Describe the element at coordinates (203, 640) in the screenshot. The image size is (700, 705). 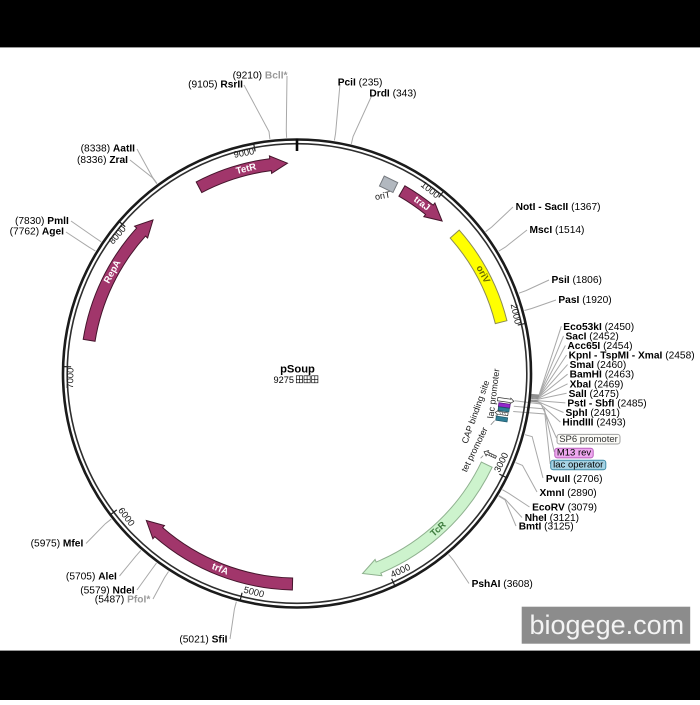
I see `svg-text: (5021) SfiI` at that location.